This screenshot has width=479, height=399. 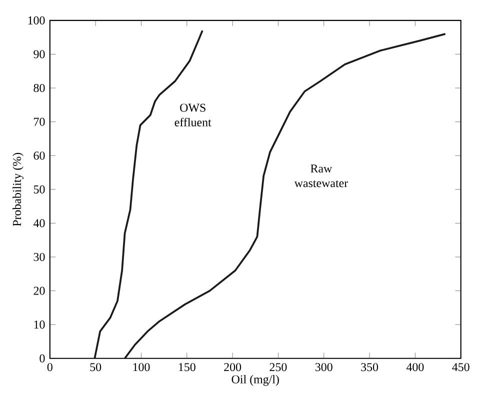 What do you see at coordinates (369, 367) in the screenshot?
I see `x-tick-label: 350` at bounding box center [369, 367].